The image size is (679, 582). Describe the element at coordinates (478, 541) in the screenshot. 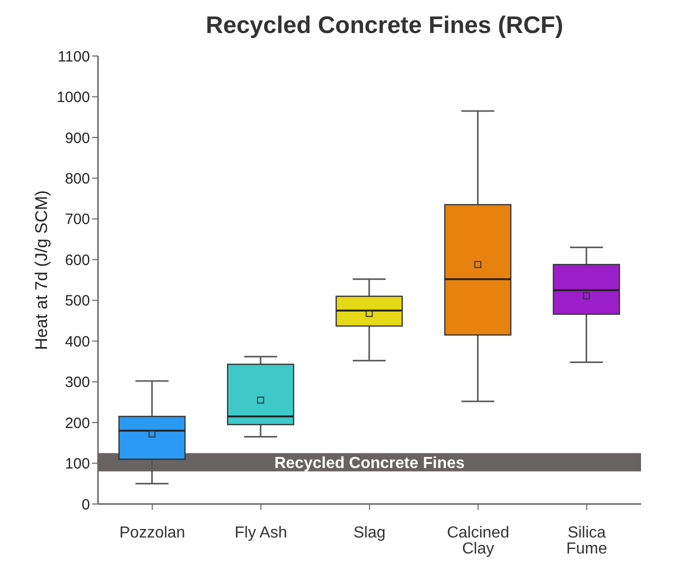

I see `x-tick-label: Calcined Clay` at that location.